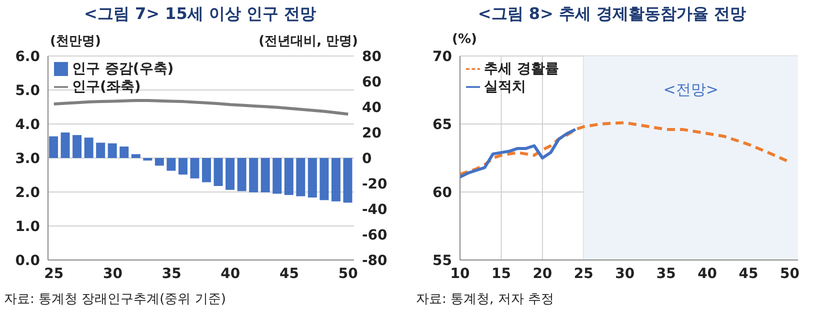 The width and height of the screenshot is (824, 324). What do you see at coordinates (27, 56) in the screenshot?
I see `y-tick-label: 6.0` at bounding box center [27, 56].